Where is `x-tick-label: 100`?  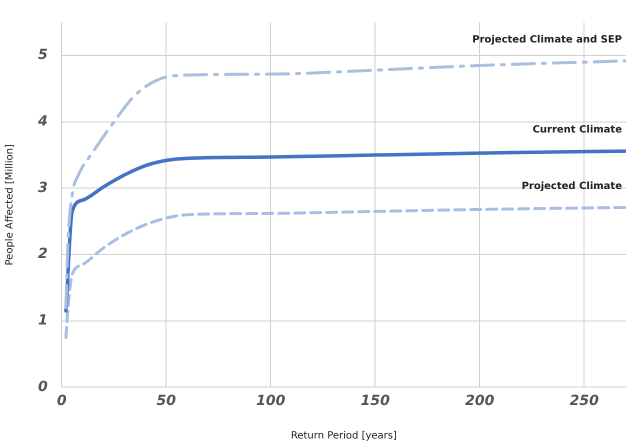 x-tick-label: 100 is located at coordinates (271, 401).